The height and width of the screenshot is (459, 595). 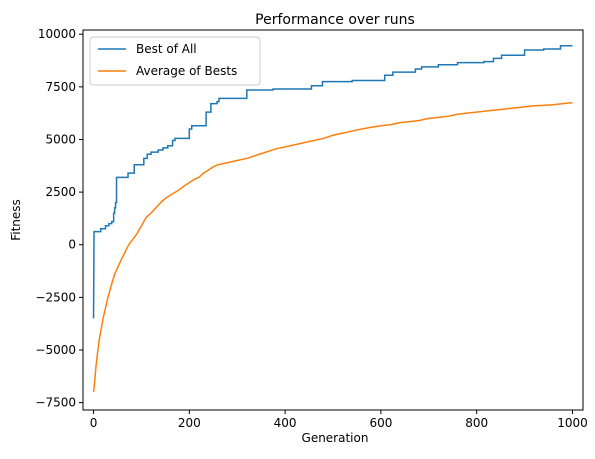 I want to click on y-tick-label: 7500, so click(x=60, y=87).